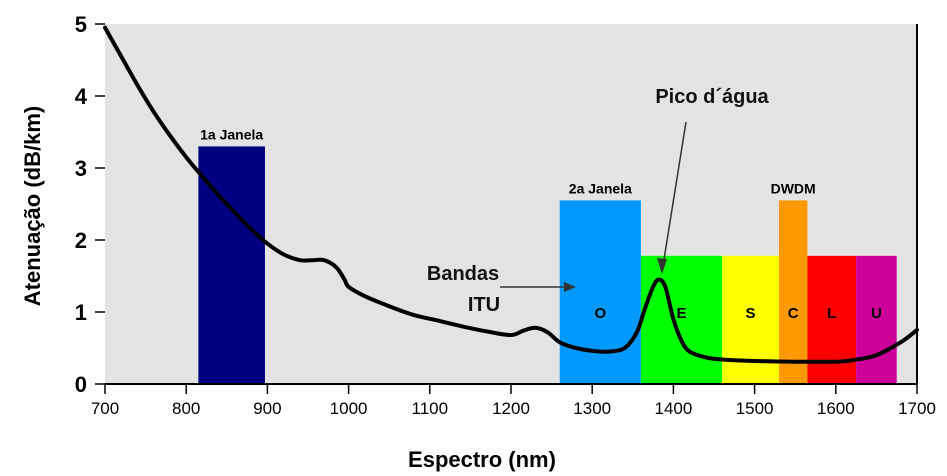  I want to click on x-tick-label-4: 1100, so click(430, 408).